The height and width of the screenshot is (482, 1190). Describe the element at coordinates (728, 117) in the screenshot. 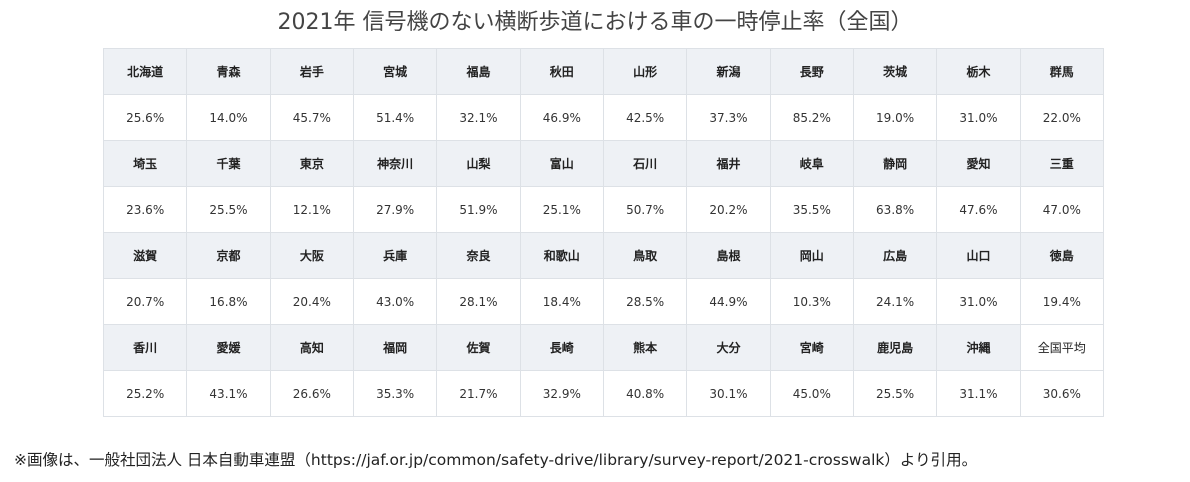

I see `rate-cell: 37.3%` at that location.